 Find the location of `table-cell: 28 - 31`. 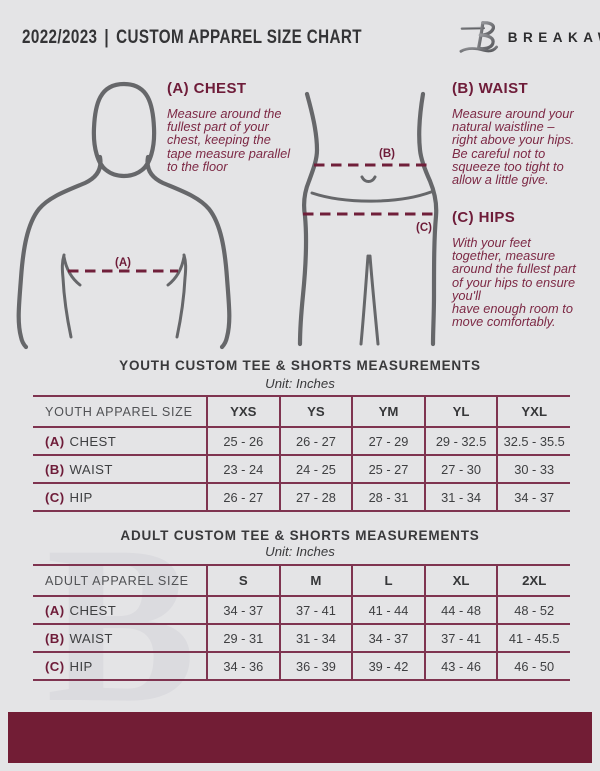

table-cell: 28 - 31 is located at coordinates (388, 497).